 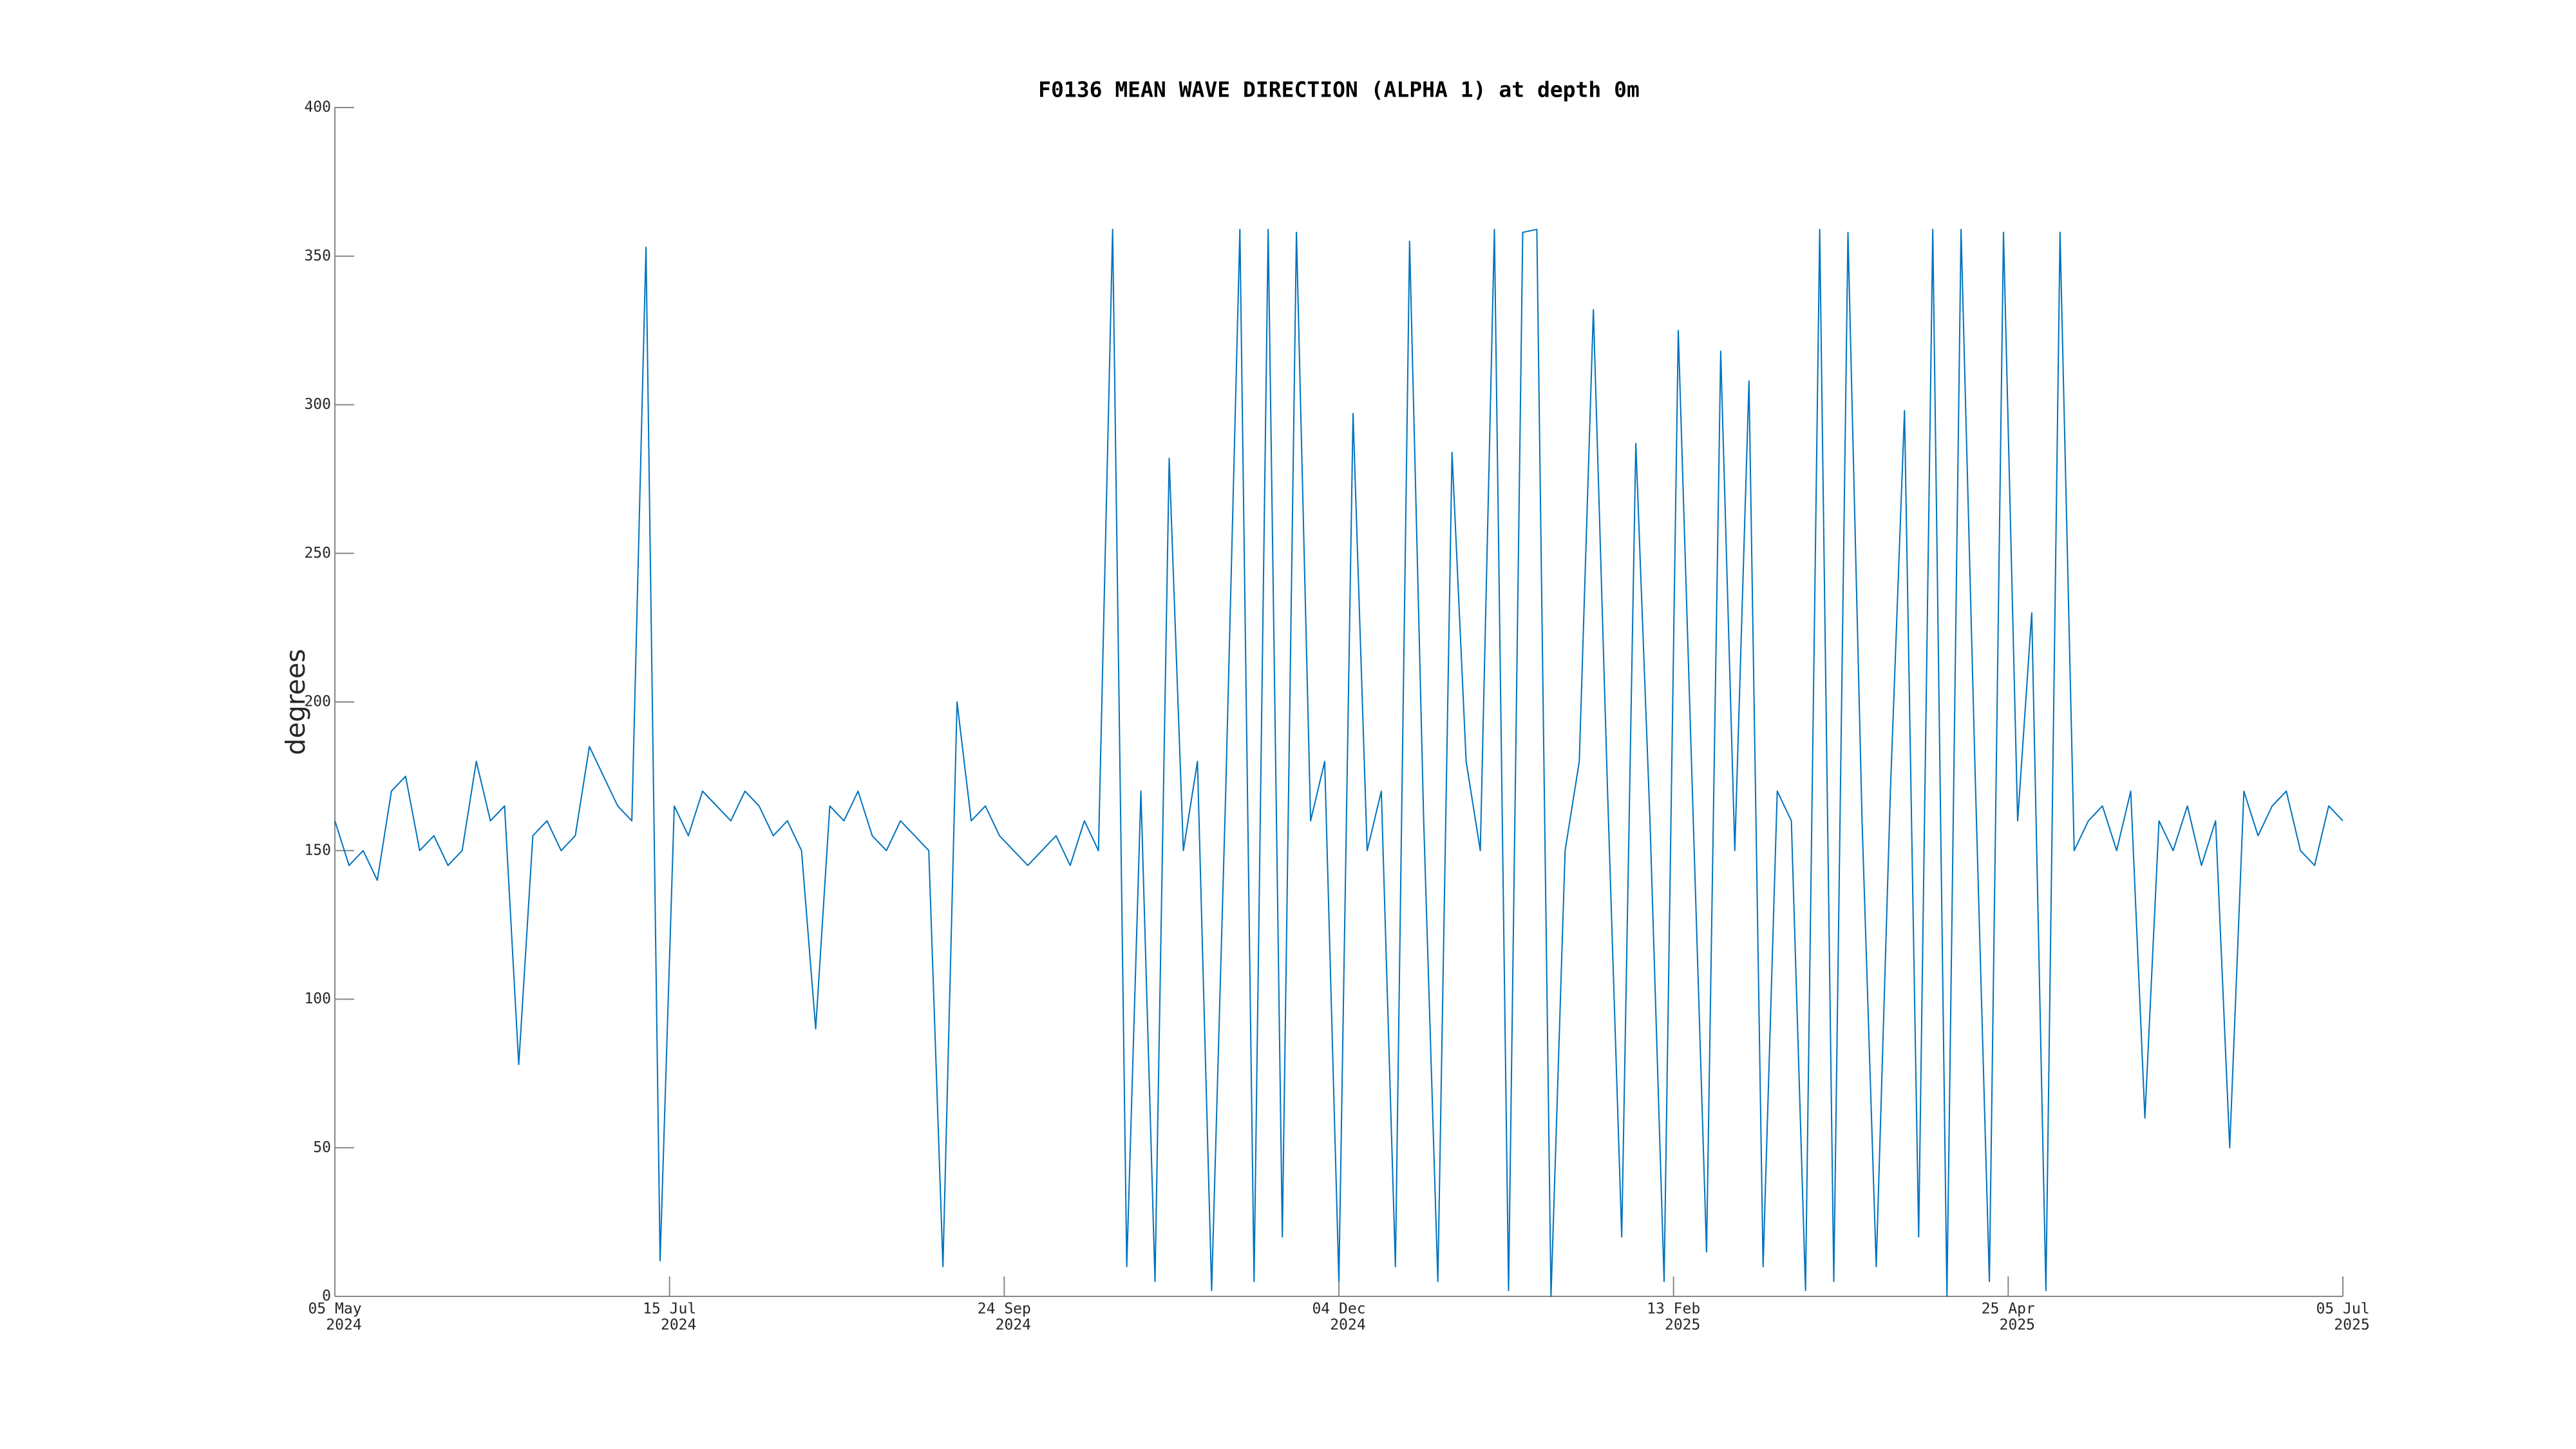 I want to click on y-tick-label: 50, so click(x=322, y=1147).